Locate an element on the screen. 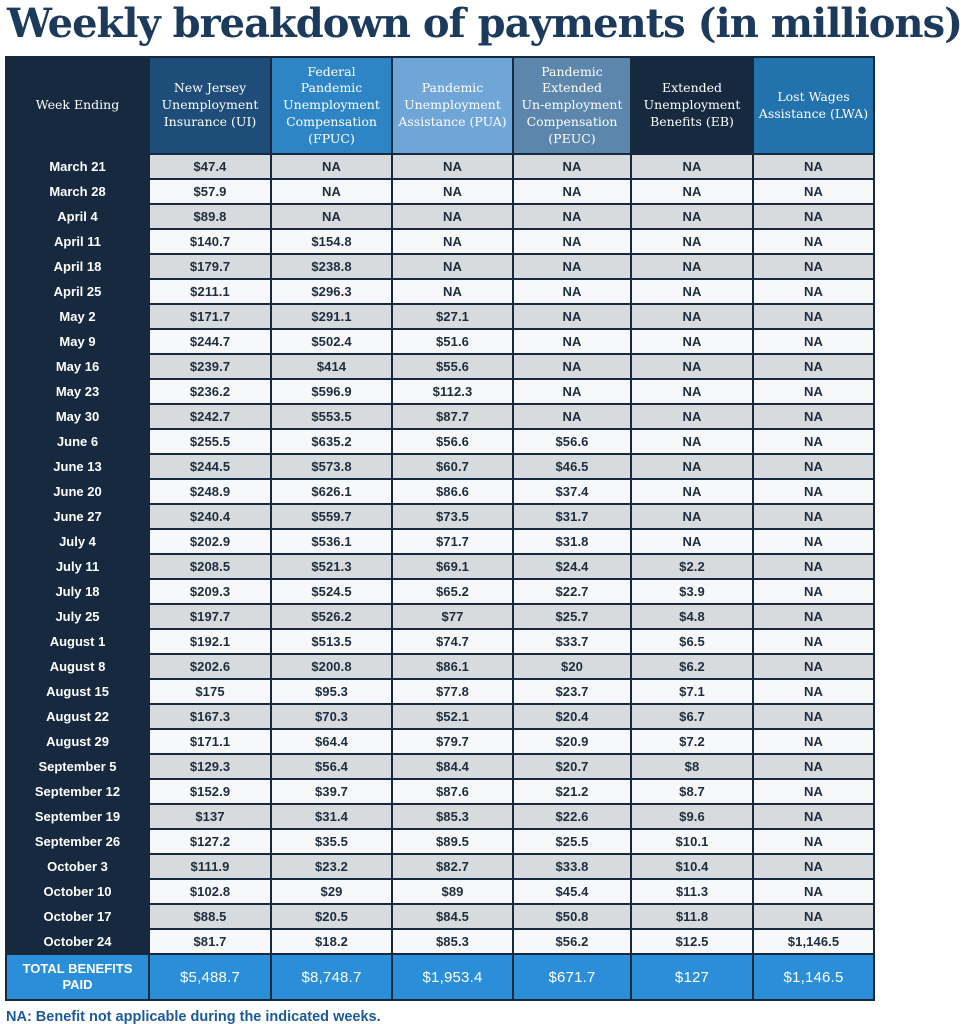 The width and height of the screenshot is (966, 1024). value-cell: $65.2 is located at coordinates (452, 592).